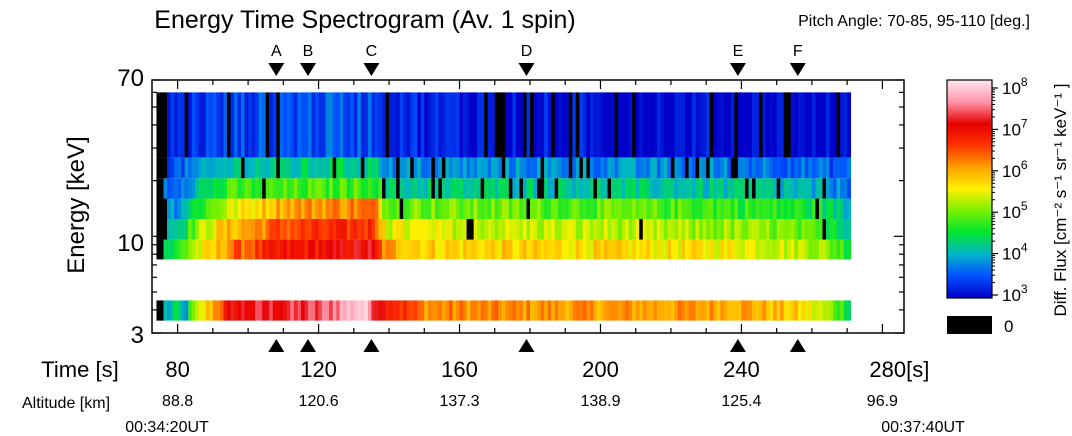  What do you see at coordinates (372, 51) in the screenshot?
I see `marker-label: C` at bounding box center [372, 51].